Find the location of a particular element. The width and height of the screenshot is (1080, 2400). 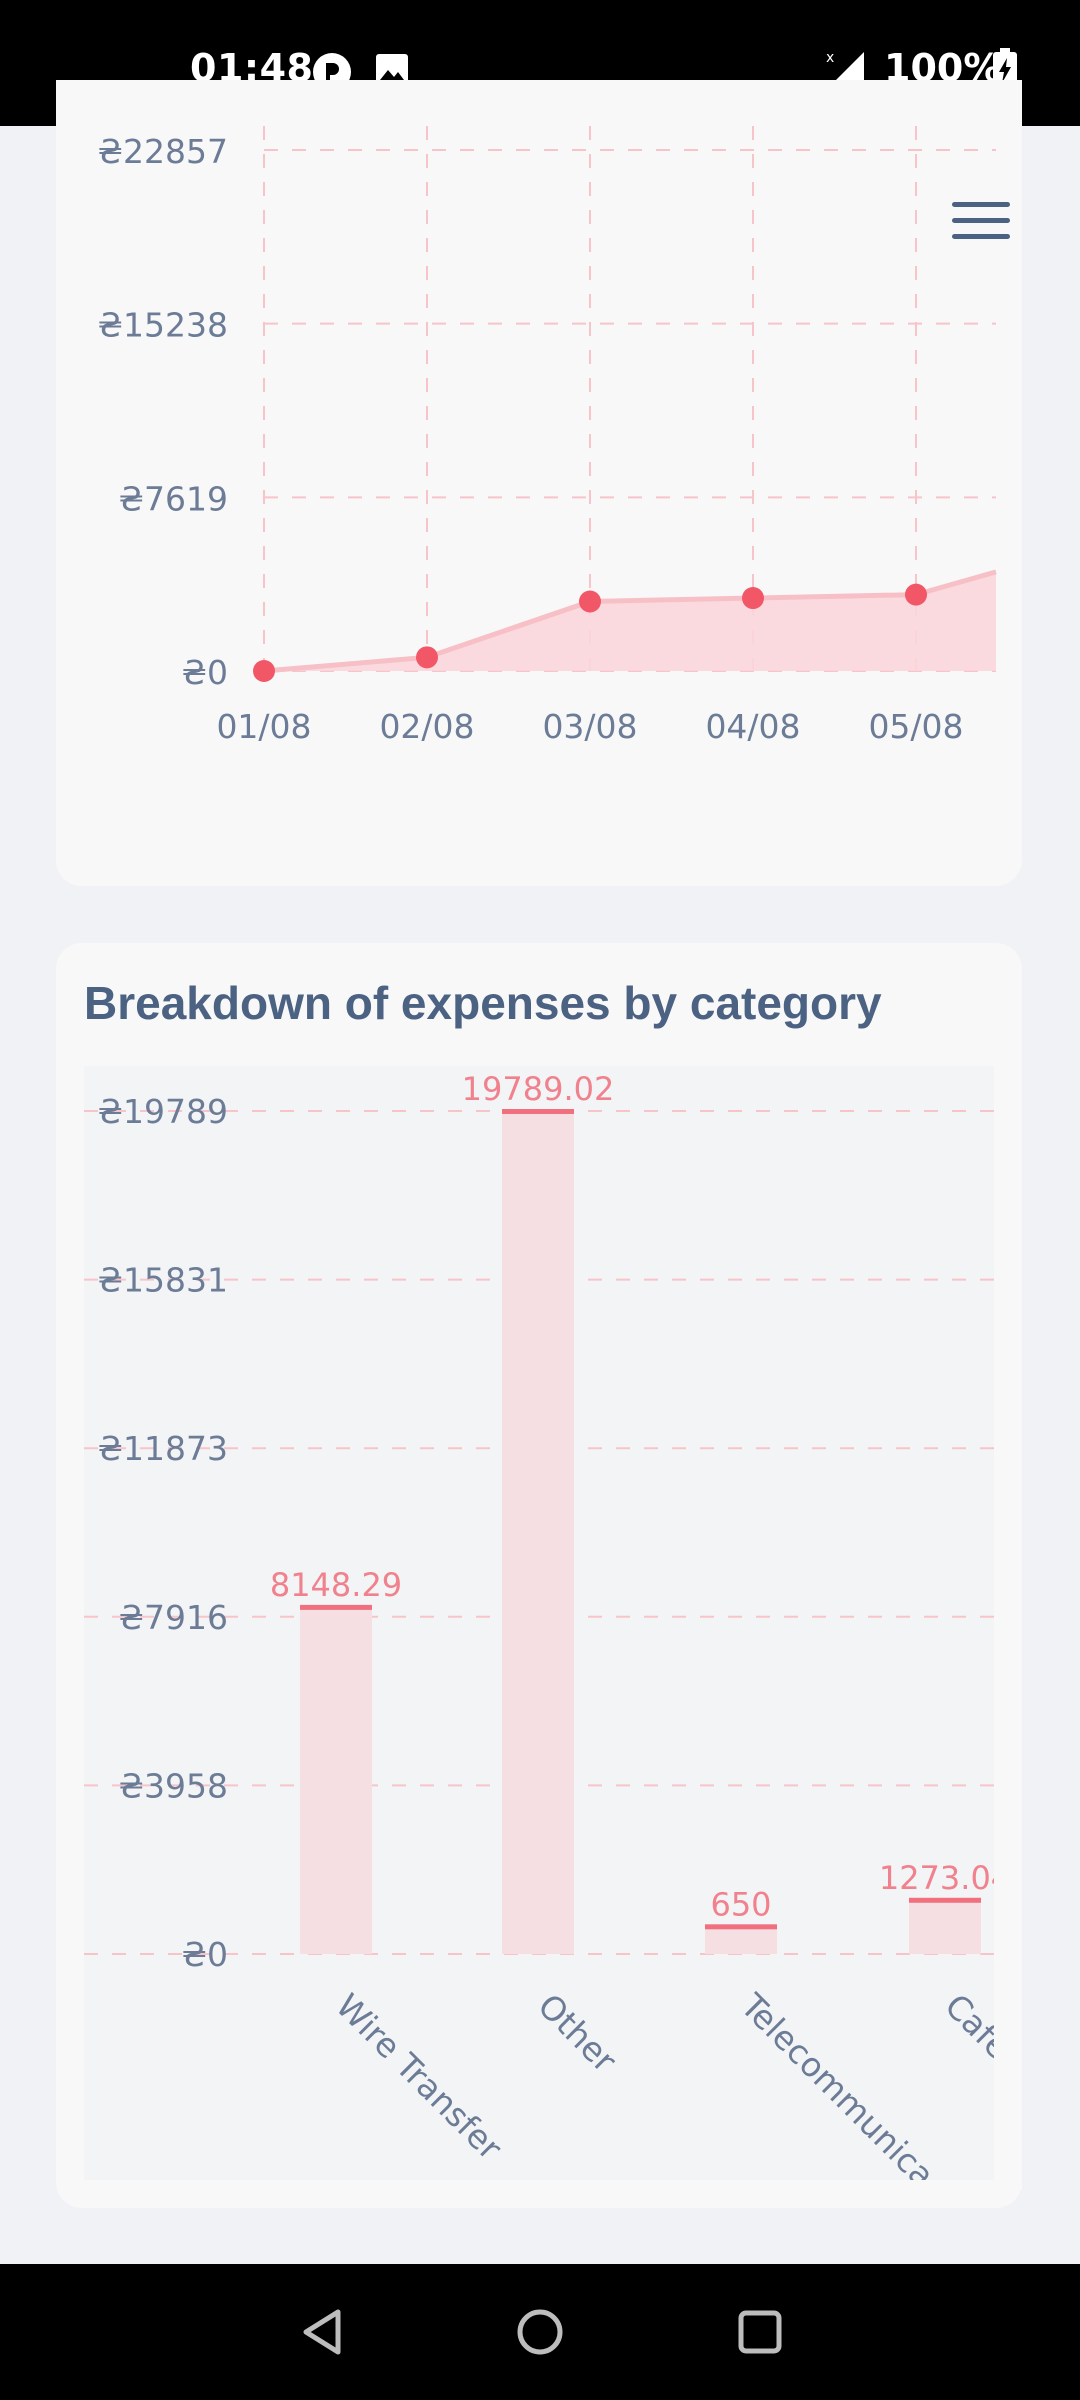

page-margin-right is located at coordinates (1051, 1625).